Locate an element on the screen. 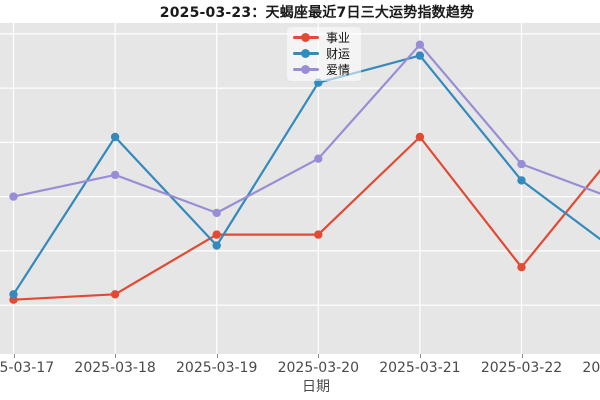 This screenshot has width=600, height=400. legend: 事业 财运 爱情 is located at coordinates (324, 54).